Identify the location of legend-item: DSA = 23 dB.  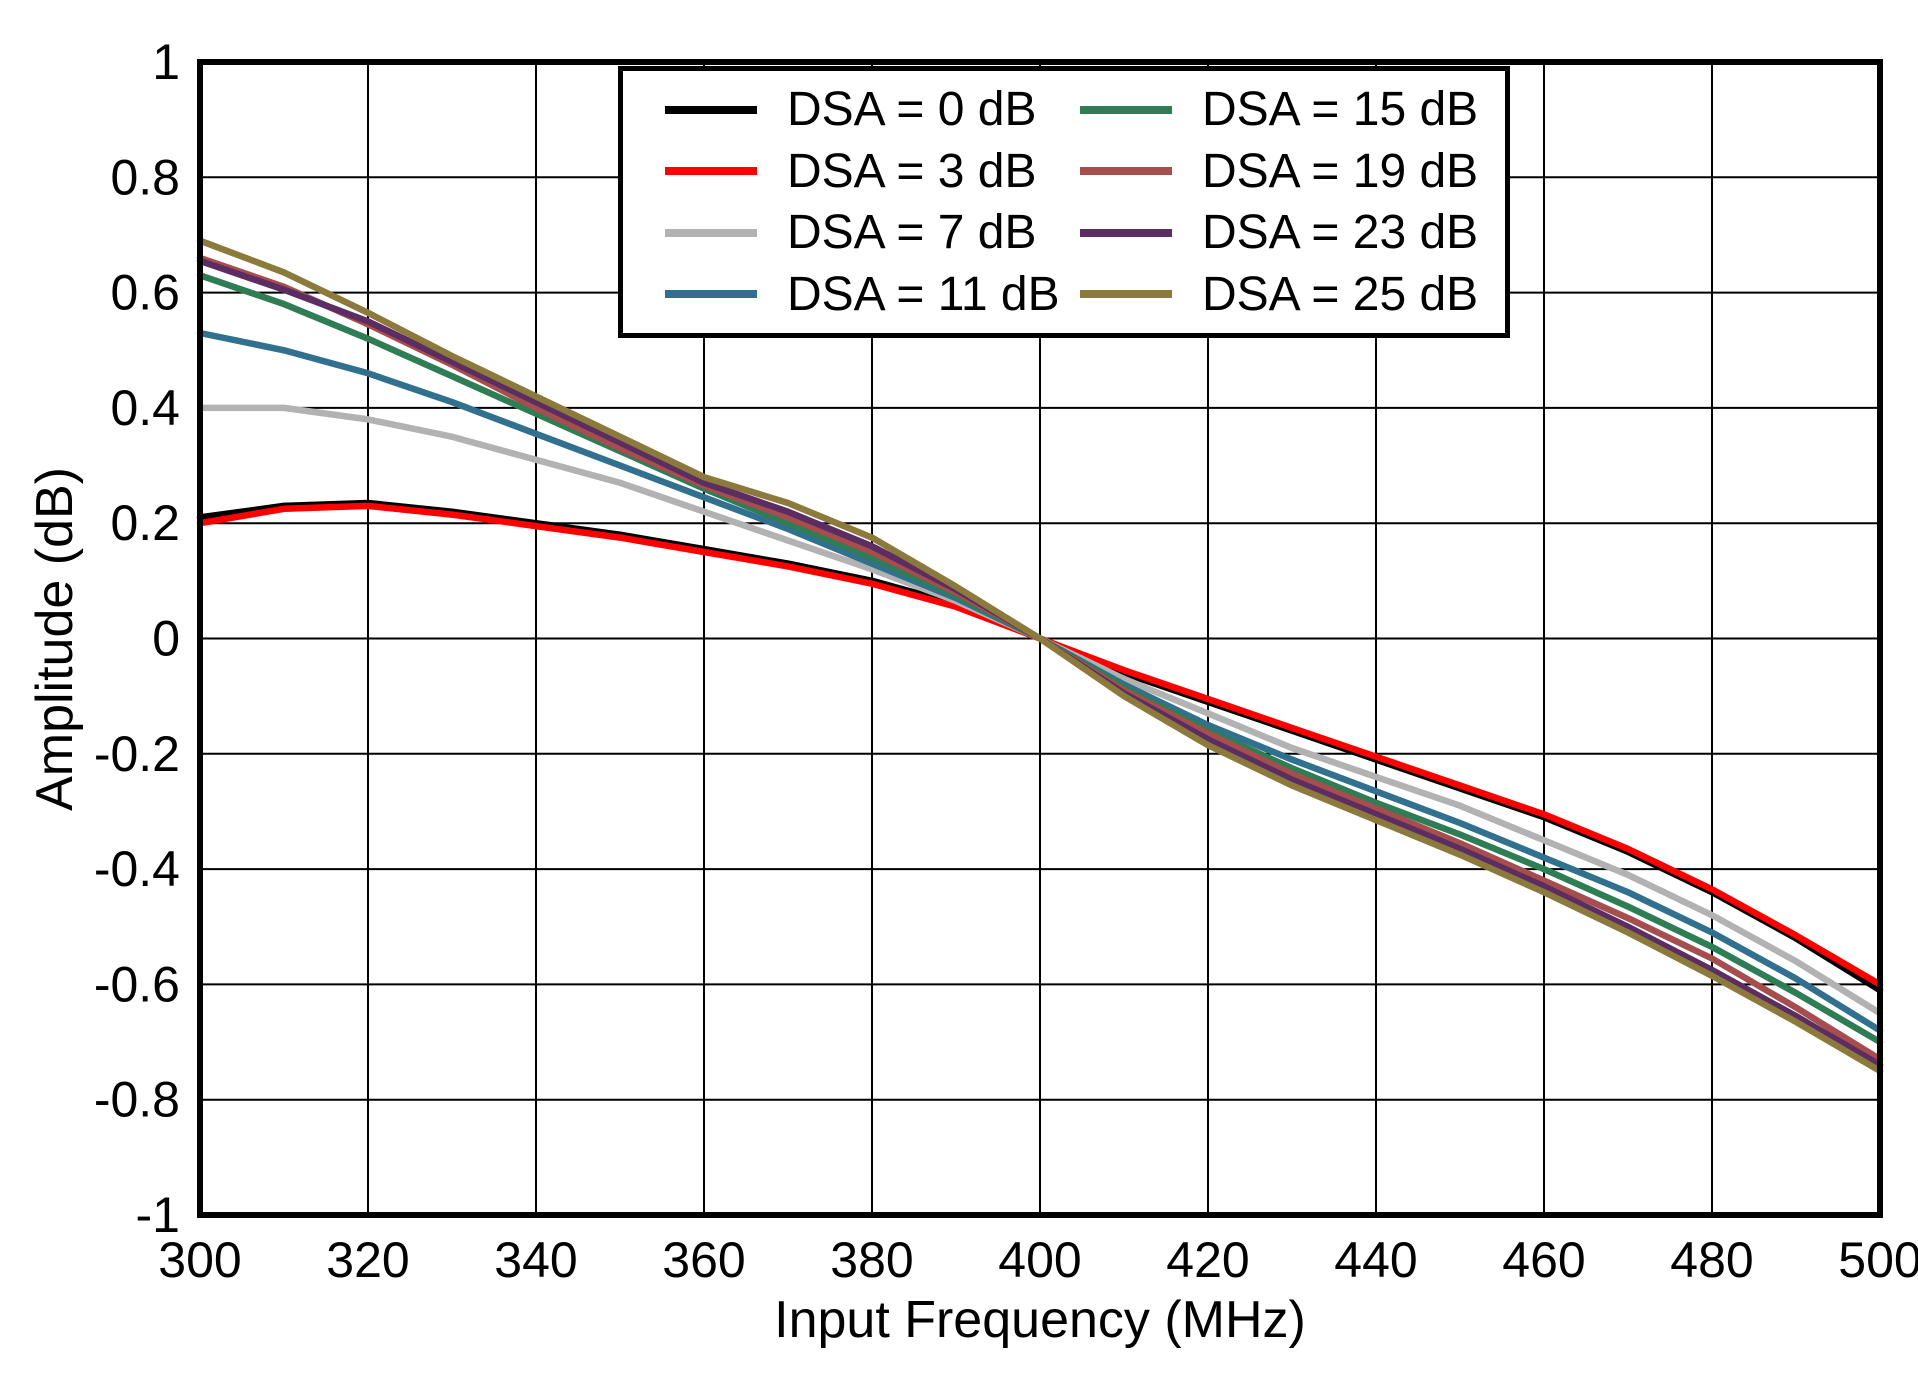
(1287, 232).